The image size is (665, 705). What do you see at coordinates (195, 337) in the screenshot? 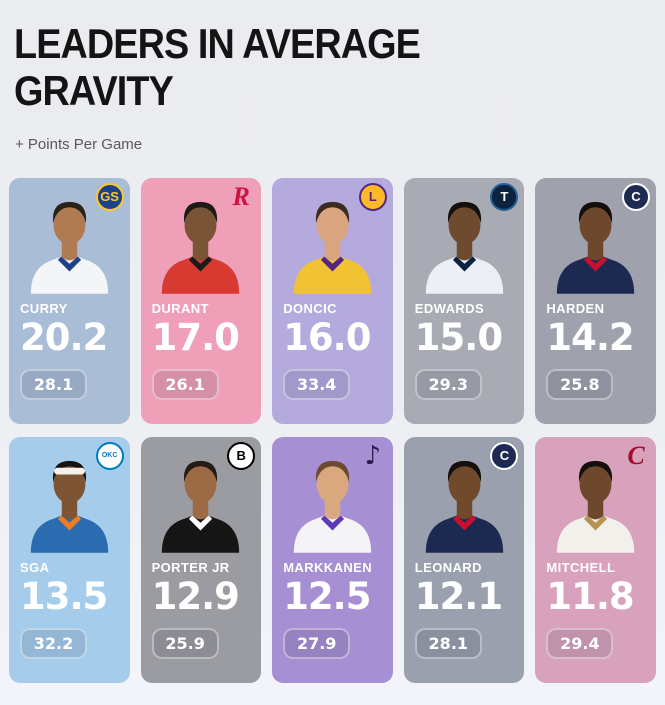
I see `gravity-value: 17.0` at bounding box center [195, 337].